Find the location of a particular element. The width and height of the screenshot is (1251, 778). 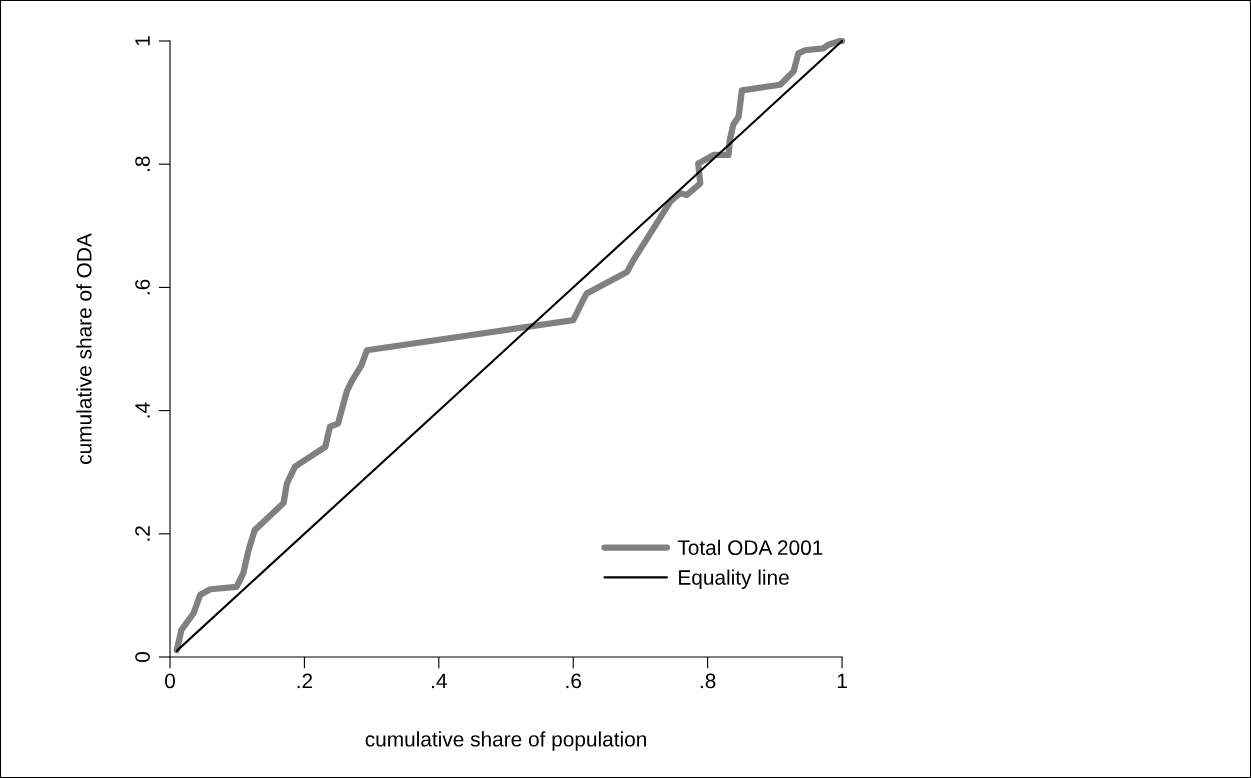

x-tick-label: .6 is located at coordinates (574, 681).